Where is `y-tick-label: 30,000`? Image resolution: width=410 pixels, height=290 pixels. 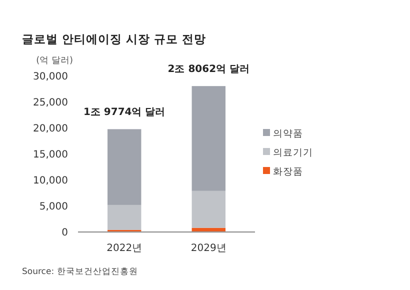 y-tick-label: 30,000 is located at coordinates (50, 77).